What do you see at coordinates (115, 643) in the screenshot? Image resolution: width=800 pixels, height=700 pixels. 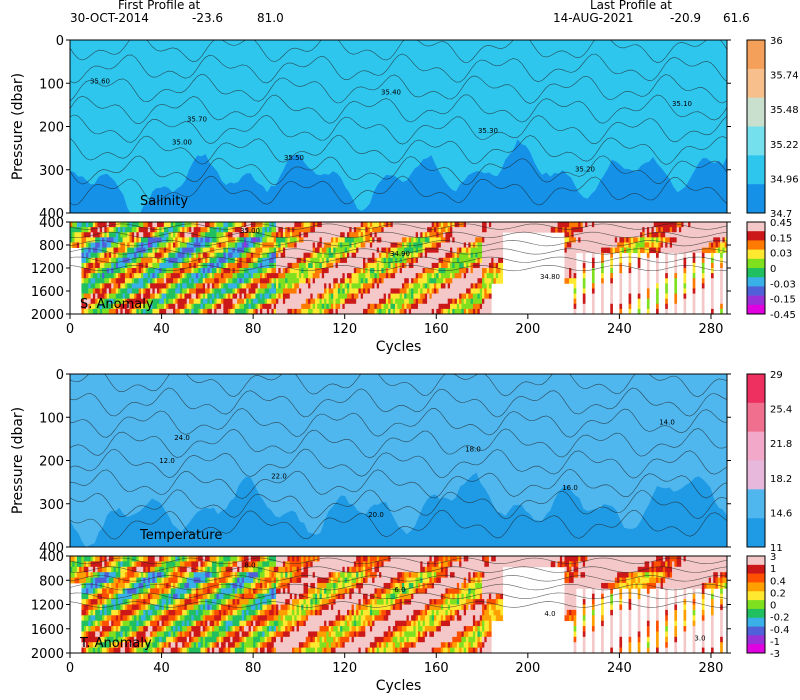 I see `panel-title: T. Anomaly` at bounding box center [115, 643].